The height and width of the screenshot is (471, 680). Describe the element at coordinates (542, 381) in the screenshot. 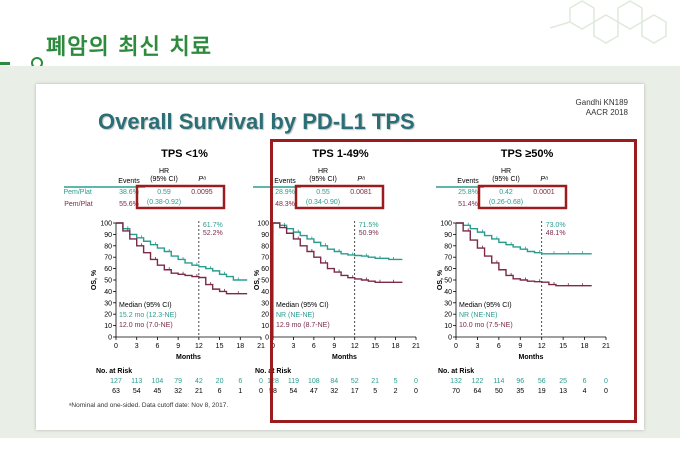

I see `at-risk-value: 56` at that location.